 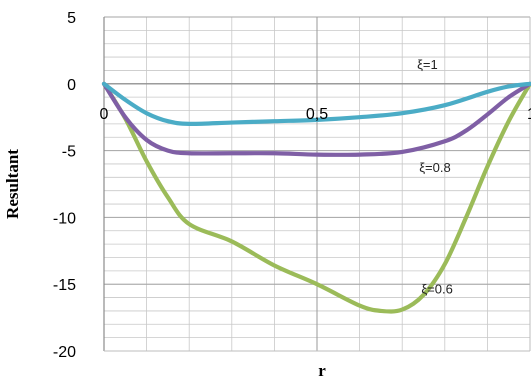 I want to click on y-tick-label: 0, so click(x=71, y=85).